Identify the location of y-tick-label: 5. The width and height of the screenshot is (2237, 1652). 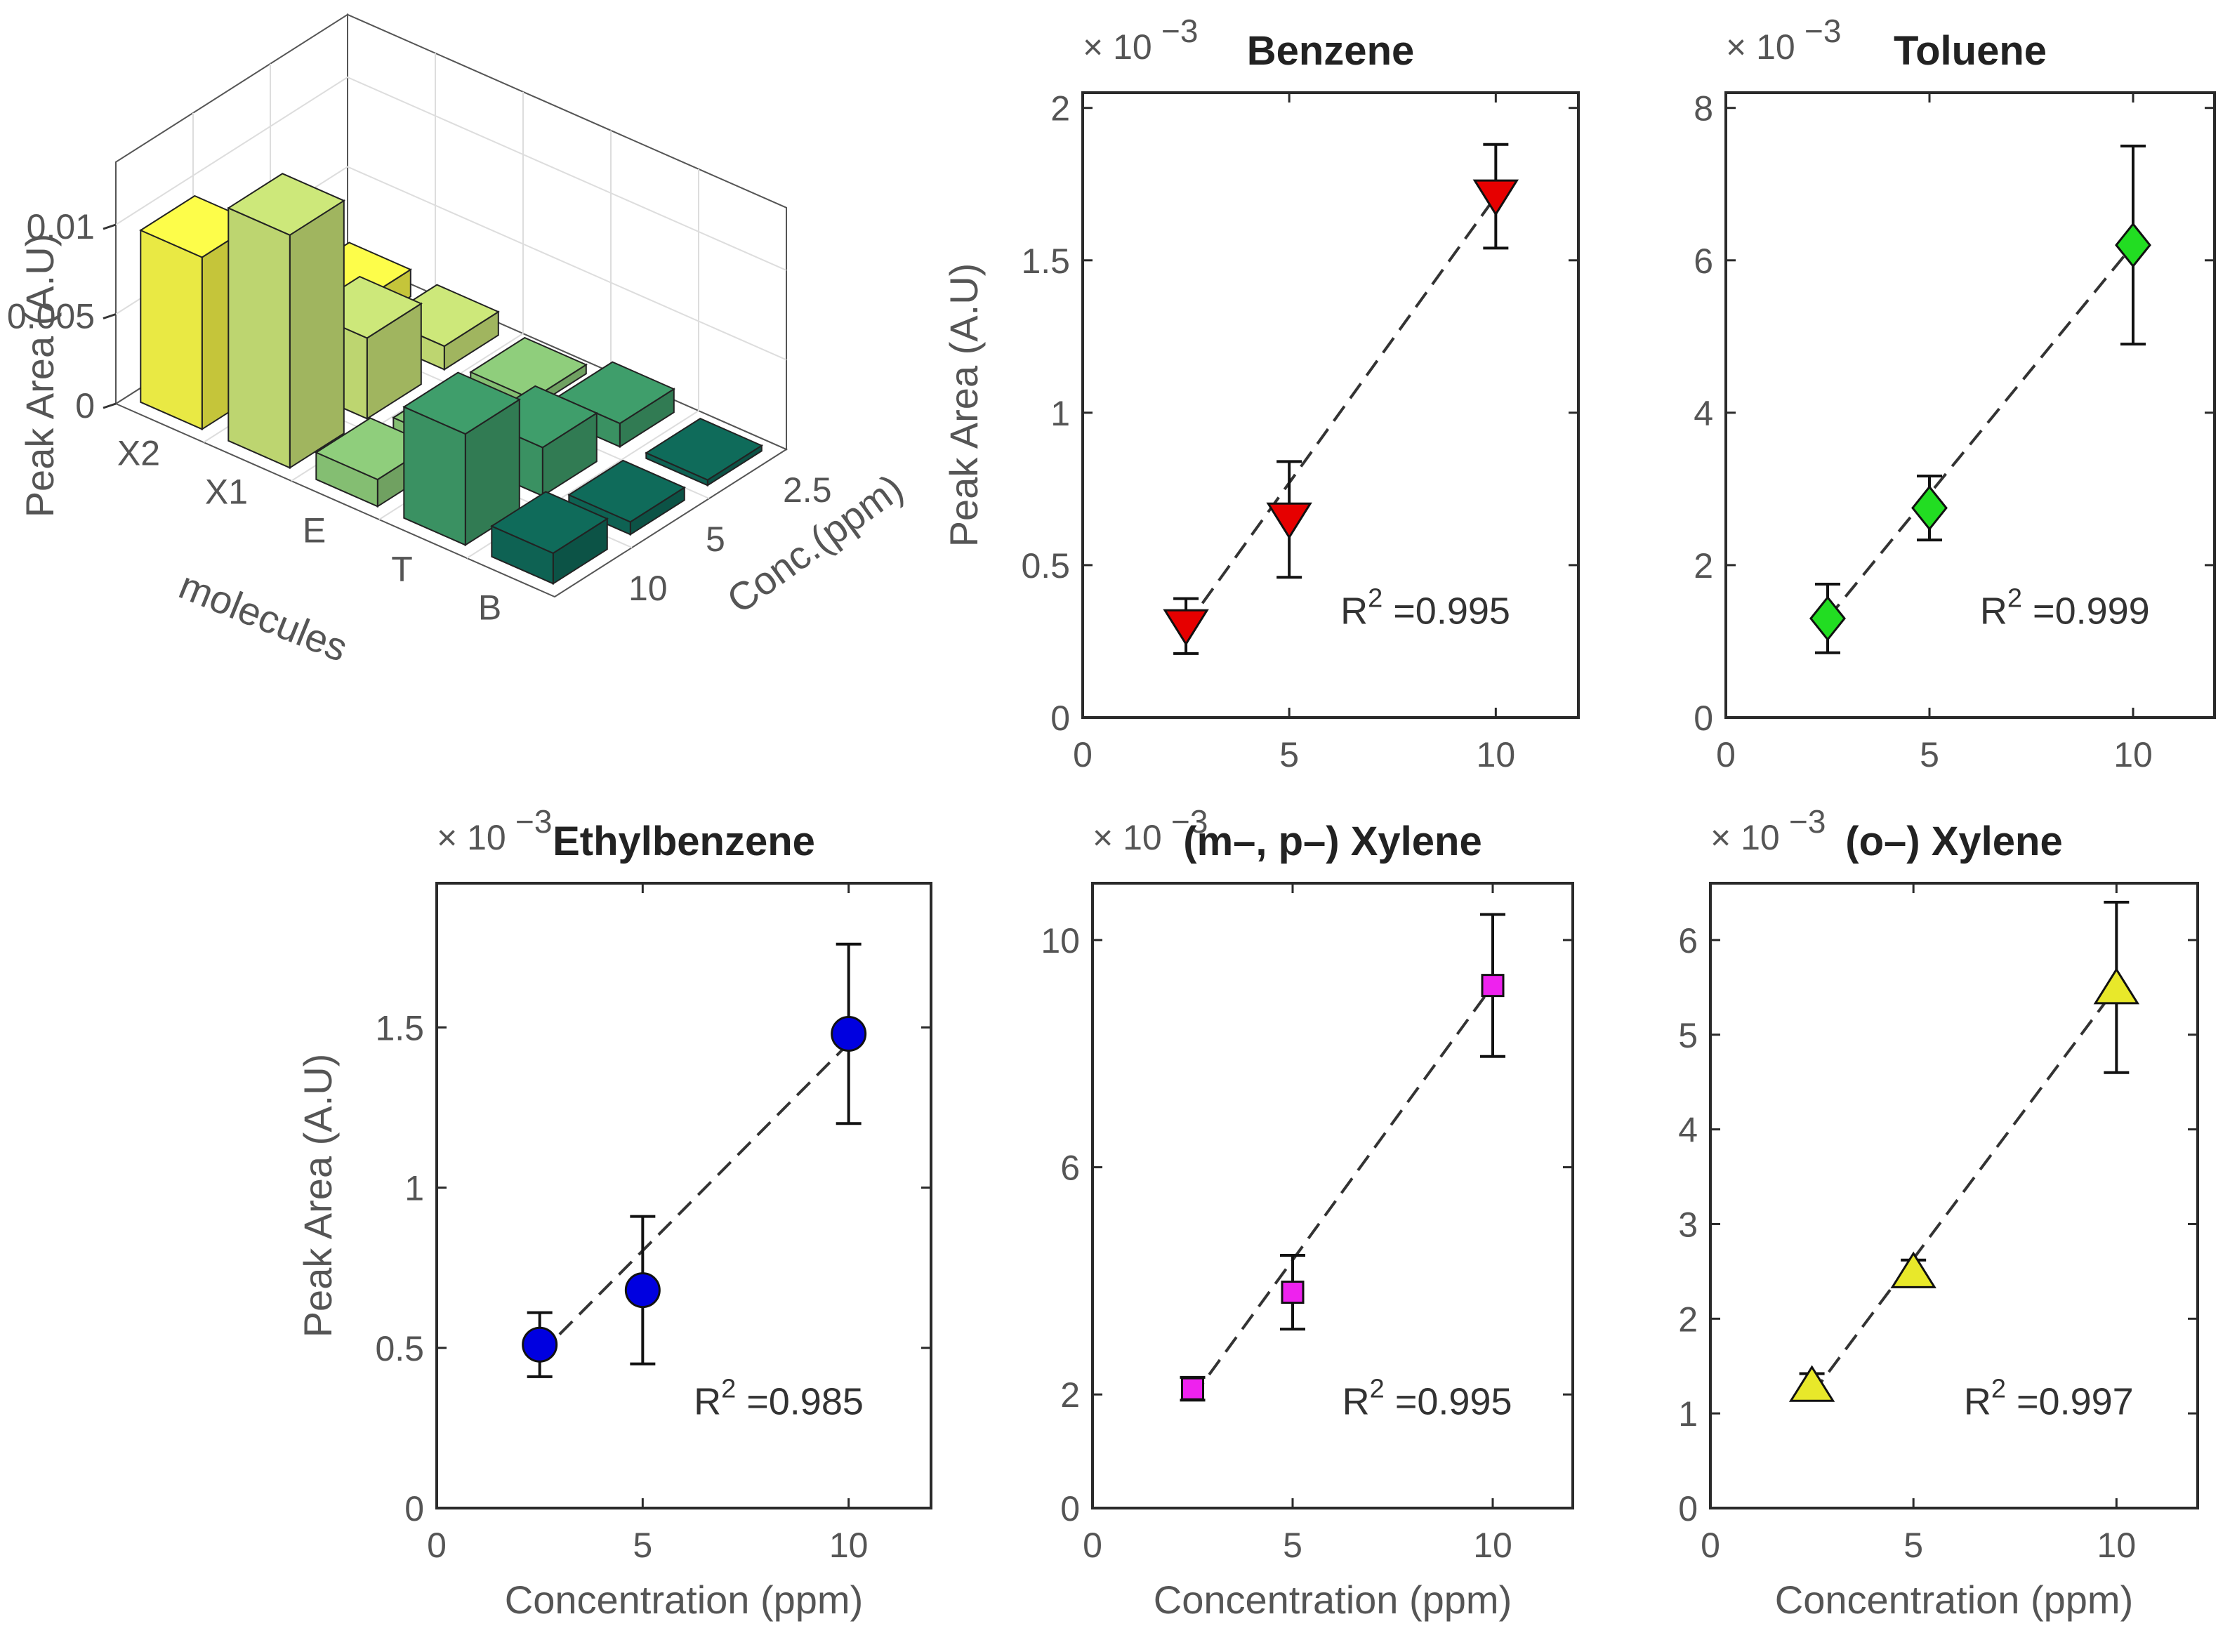
(1688, 1035).